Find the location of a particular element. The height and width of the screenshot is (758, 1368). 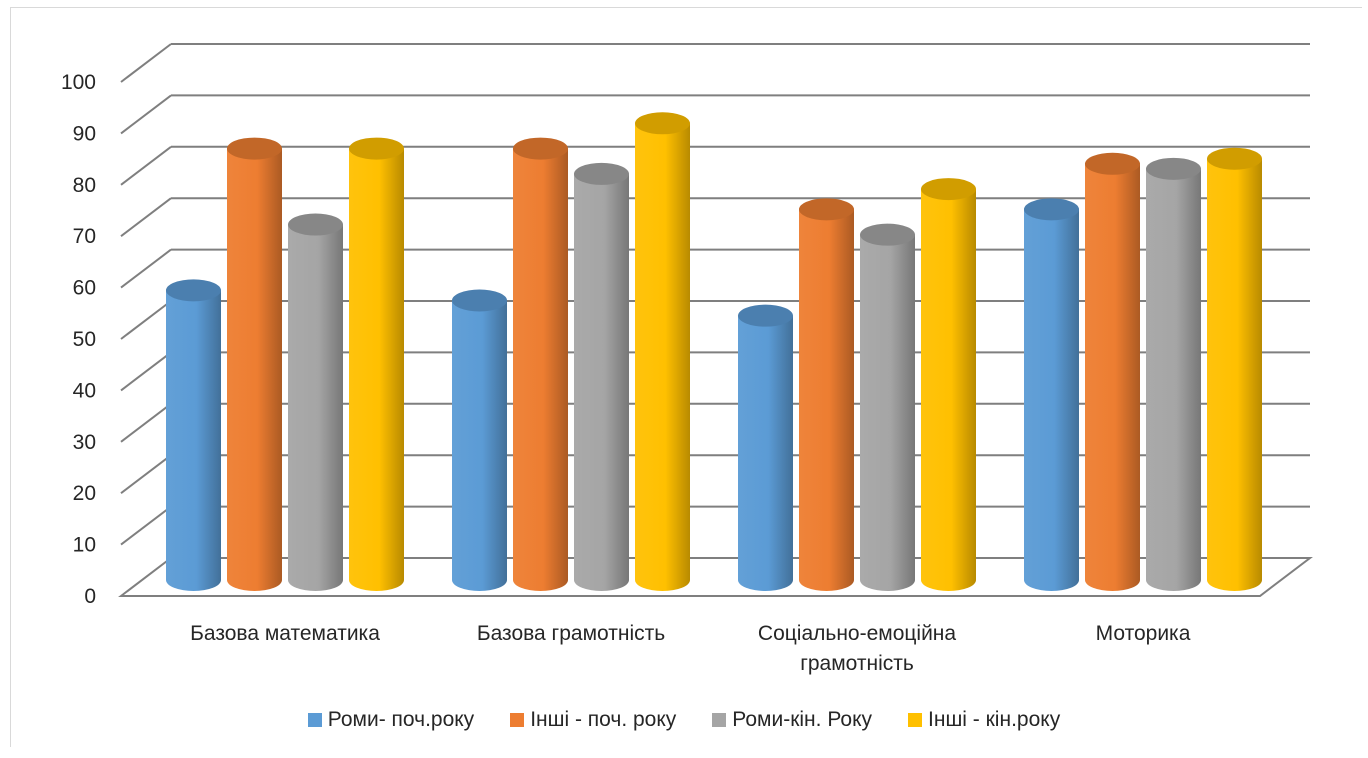

legend-label: Інші - кін.року is located at coordinates (994, 719).